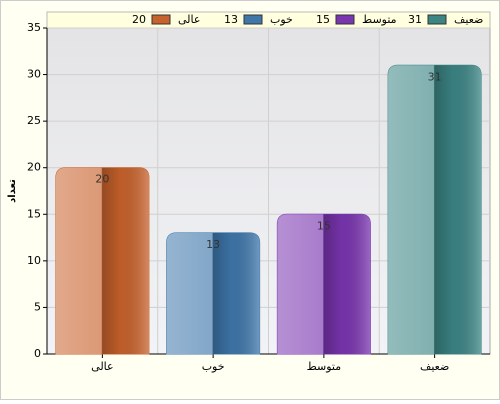 Image resolution: width=500 pixels, height=404 pixels. I want to click on x-tick-label: خوب, so click(213, 366).